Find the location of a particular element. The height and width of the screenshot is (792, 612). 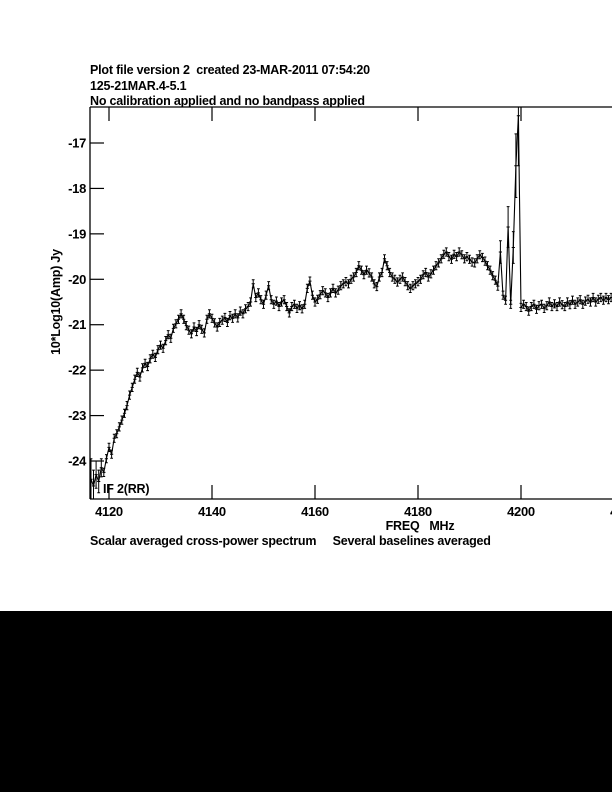

y-axis-ticks: -17 -18 -19 -20 -21 -22 -23 -24 is located at coordinates (86, 302).